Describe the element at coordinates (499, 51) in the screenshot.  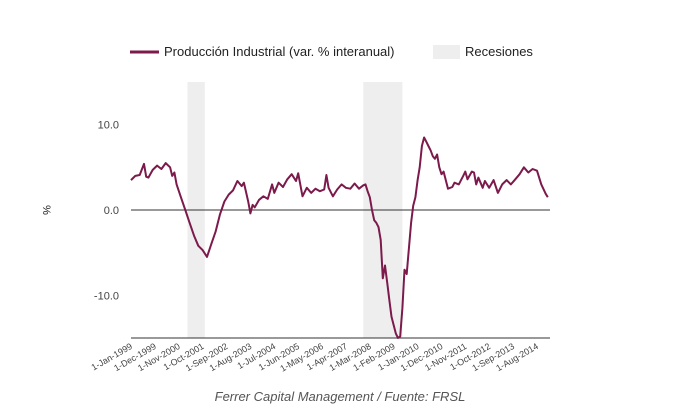
I see `legend-label-recessions: Recesiones` at that location.